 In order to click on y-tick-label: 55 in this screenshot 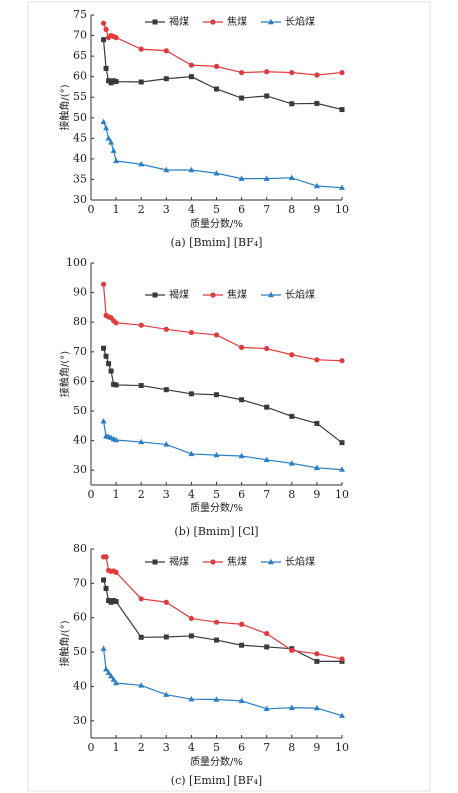, I will do `click(80, 96)`.